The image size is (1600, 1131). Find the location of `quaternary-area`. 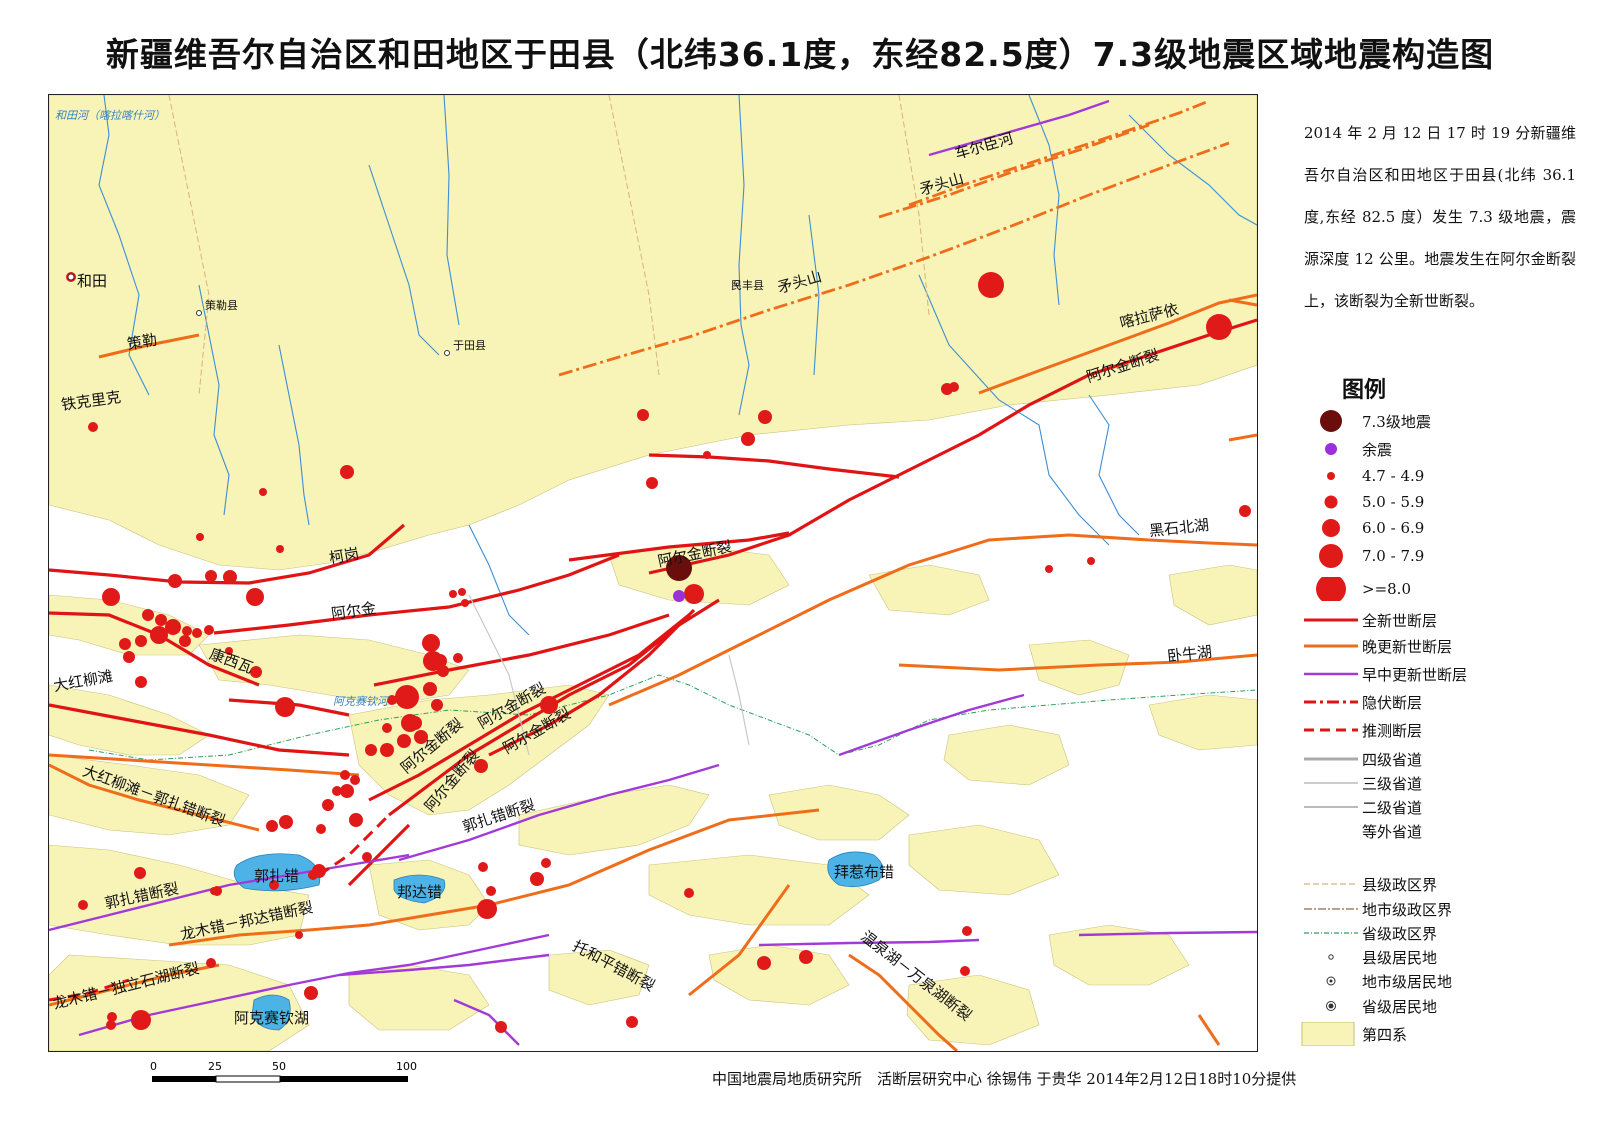

quaternary-area is located at coordinates (599, 977).